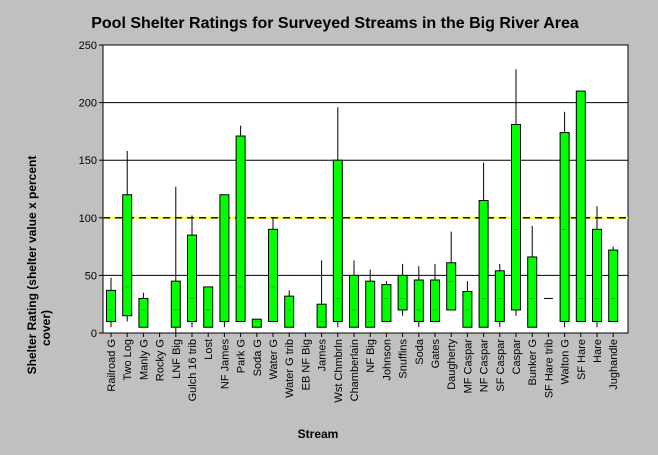  I want to click on y-tick-label-50: 50, so click(91, 276).